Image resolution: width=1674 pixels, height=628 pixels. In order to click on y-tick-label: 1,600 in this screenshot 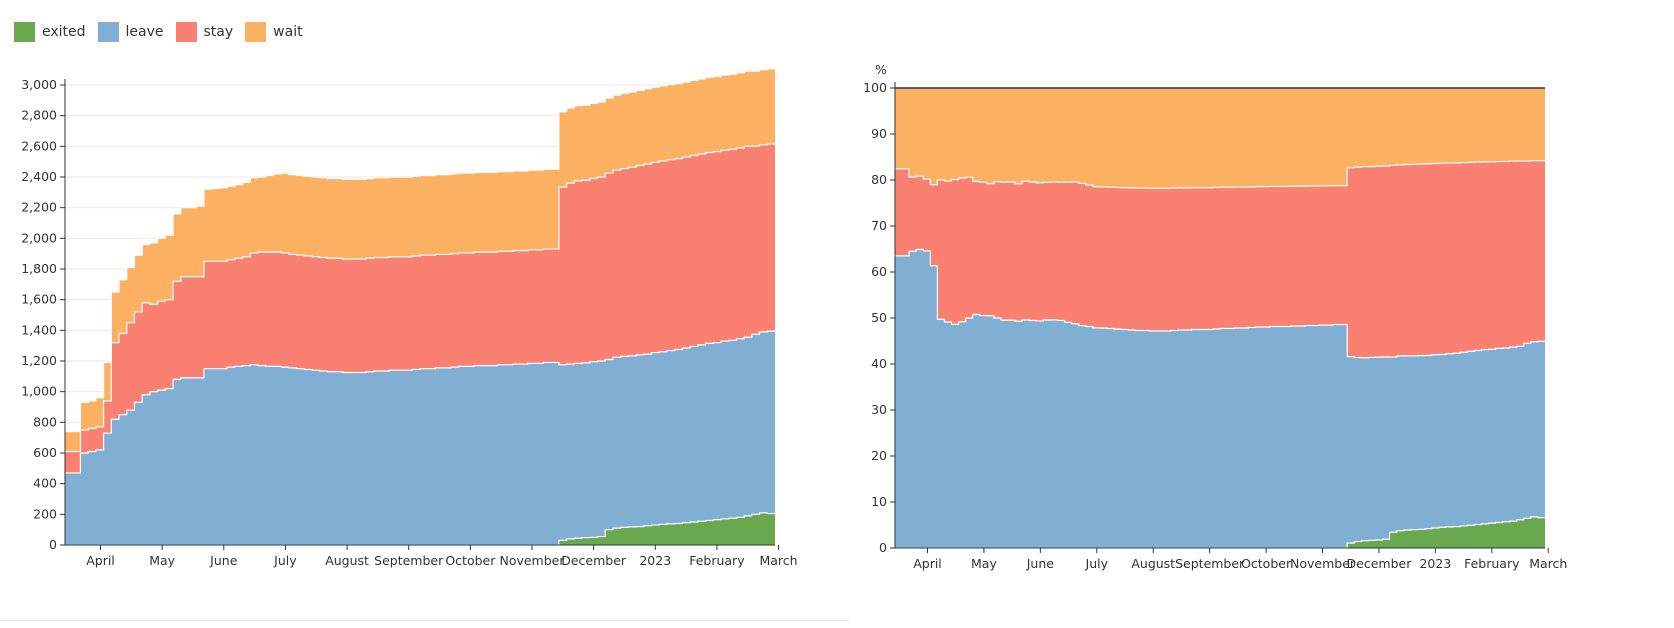, I will do `click(39, 299)`.